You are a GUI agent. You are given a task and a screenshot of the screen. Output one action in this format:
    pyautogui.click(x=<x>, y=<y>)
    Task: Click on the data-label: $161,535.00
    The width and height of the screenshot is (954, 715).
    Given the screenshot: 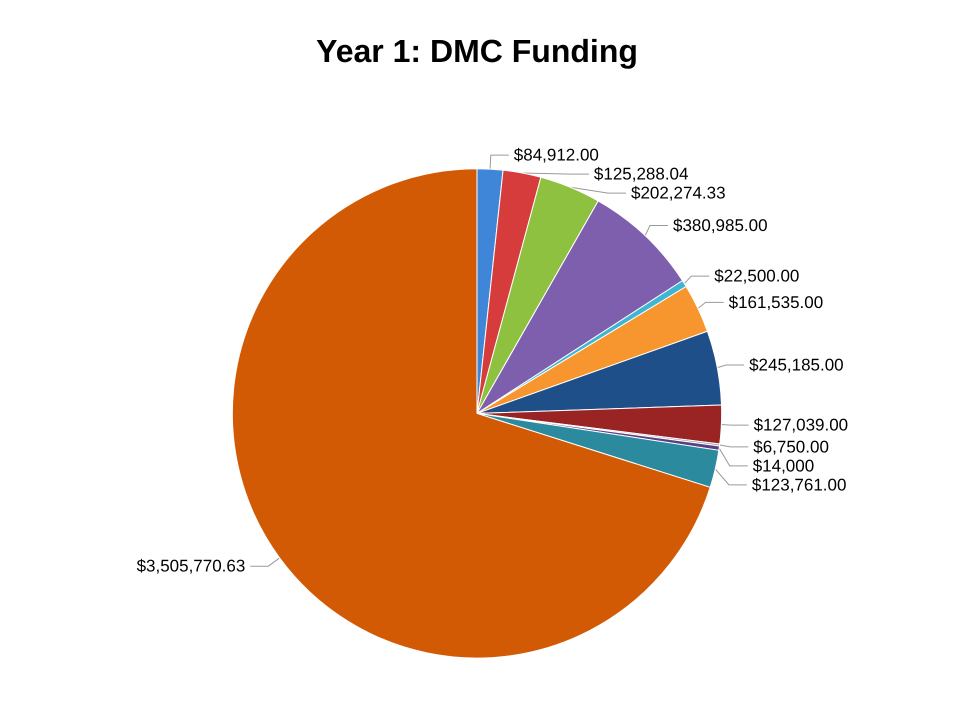 What is the action you would take?
    pyautogui.click(x=776, y=302)
    